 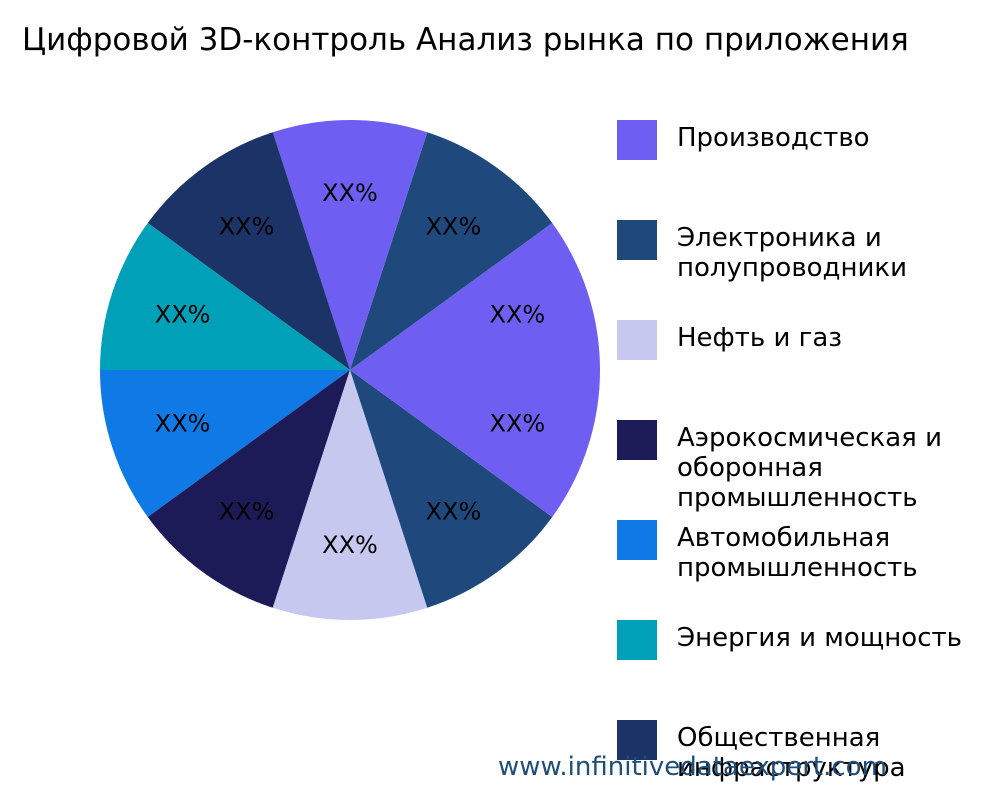 What do you see at coordinates (797, 553) in the screenshot?
I see `legend-label: Автомобильная промышленность` at bounding box center [797, 553].